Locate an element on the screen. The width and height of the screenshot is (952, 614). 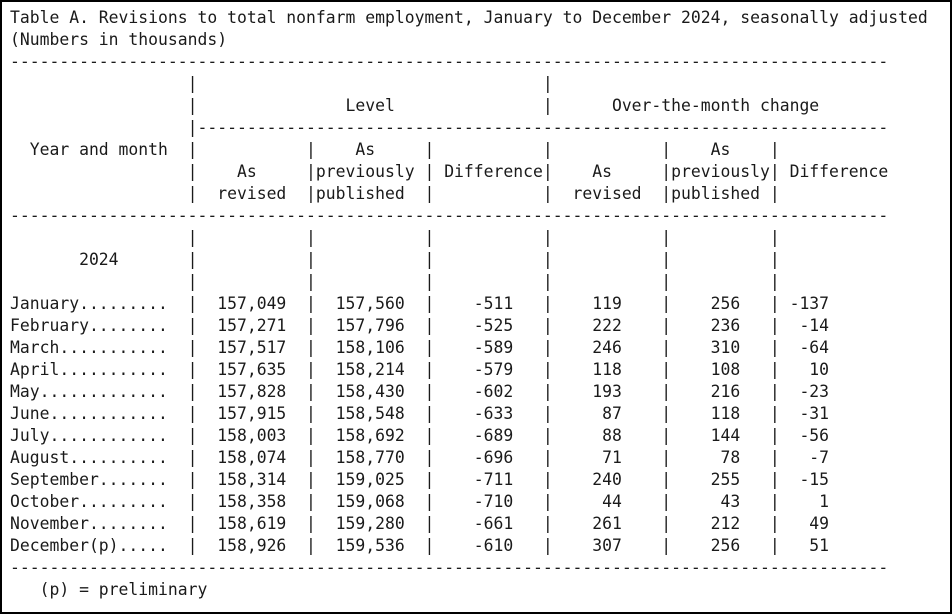
header-blank-row: | | is located at coordinates (281, 83).